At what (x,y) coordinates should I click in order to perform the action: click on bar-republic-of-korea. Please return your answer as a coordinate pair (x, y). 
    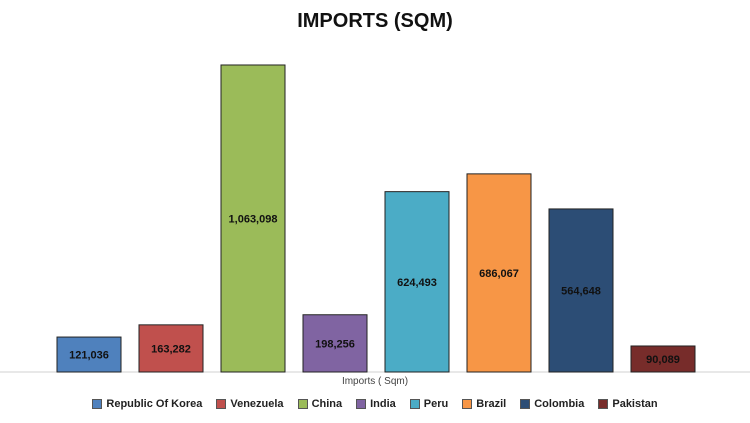
    Looking at the image, I should click on (89, 354).